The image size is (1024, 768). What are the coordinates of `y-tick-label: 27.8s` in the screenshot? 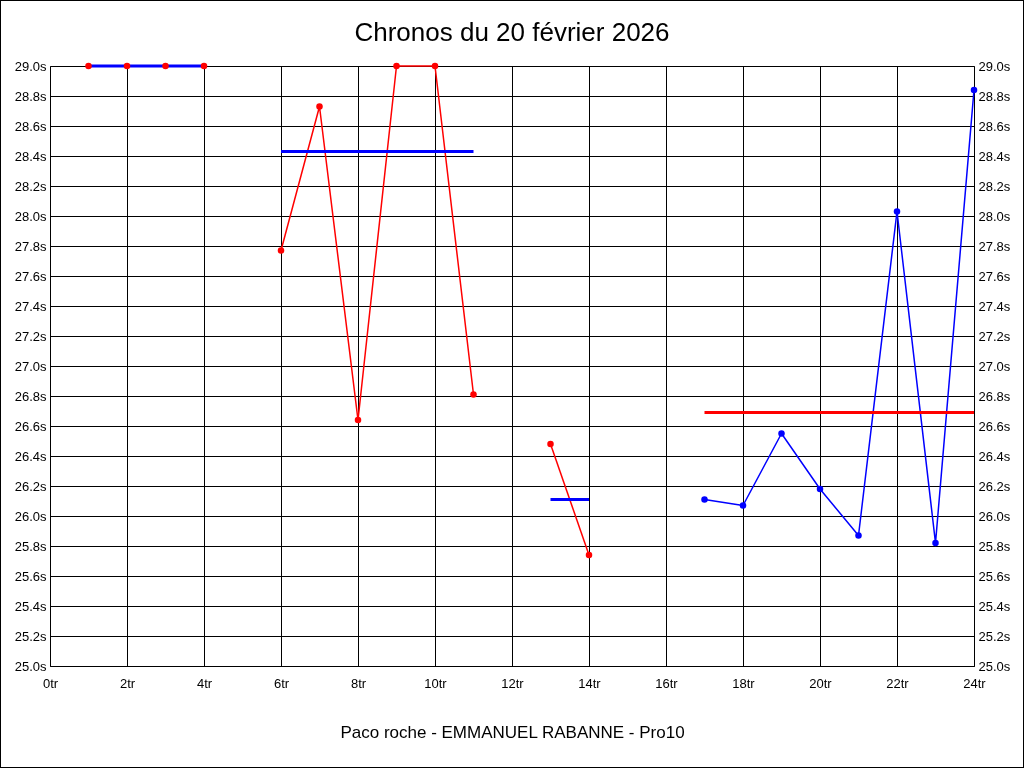 It's located at (30, 246).